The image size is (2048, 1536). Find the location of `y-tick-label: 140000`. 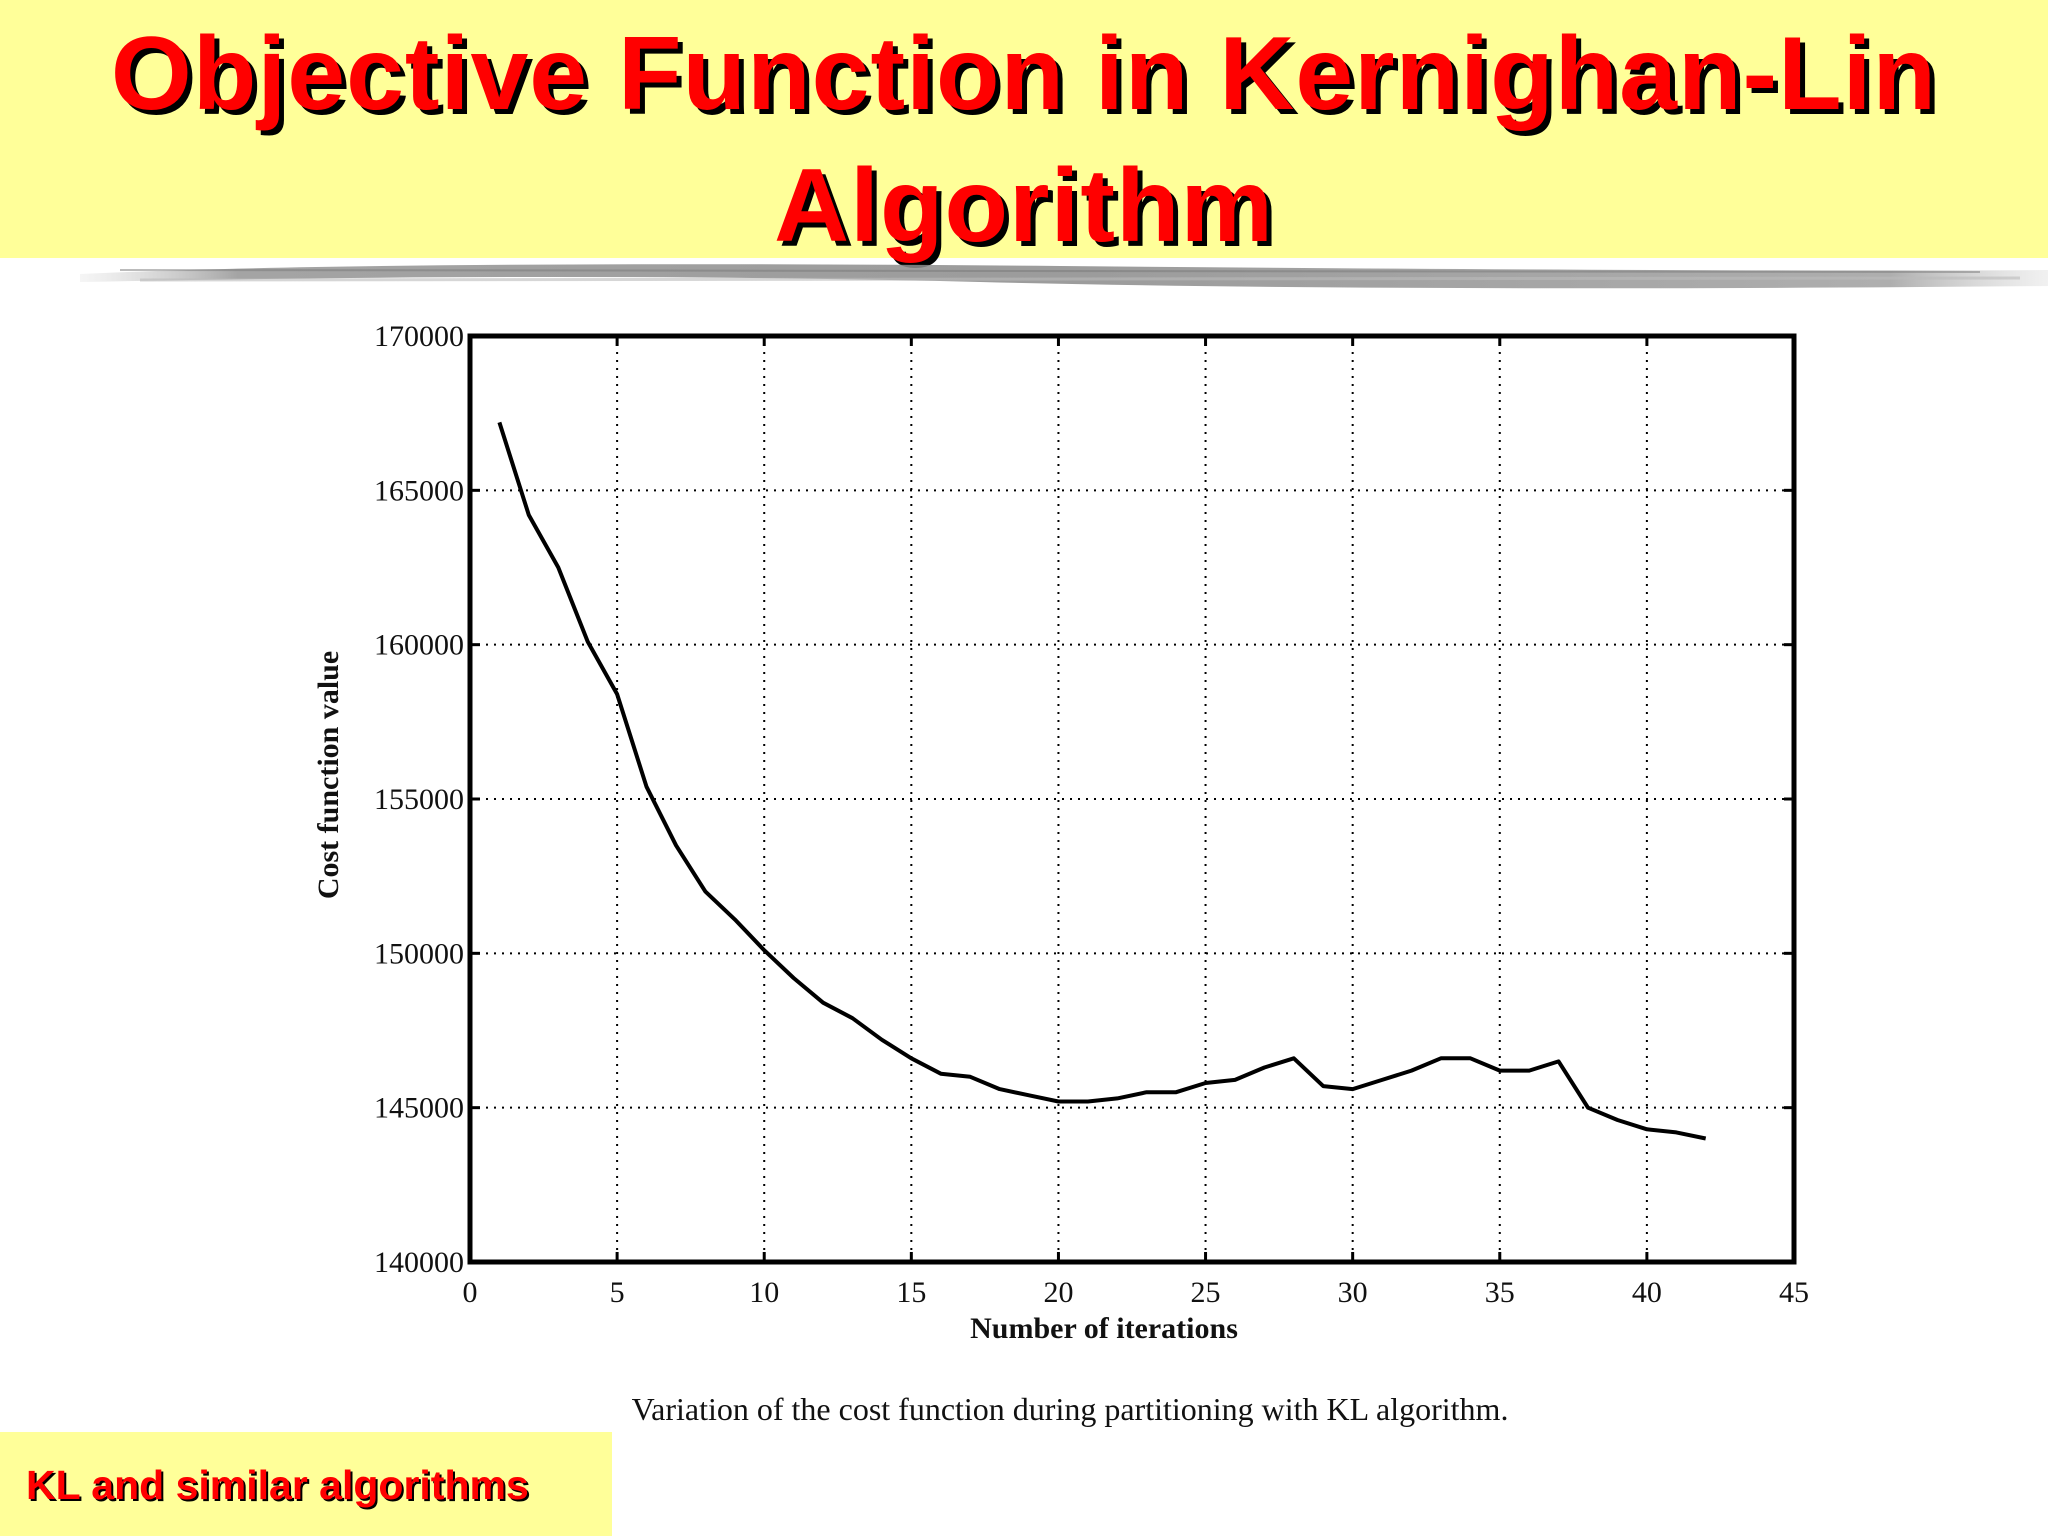

y-tick-label: 140000 is located at coordinates (419, 1262).